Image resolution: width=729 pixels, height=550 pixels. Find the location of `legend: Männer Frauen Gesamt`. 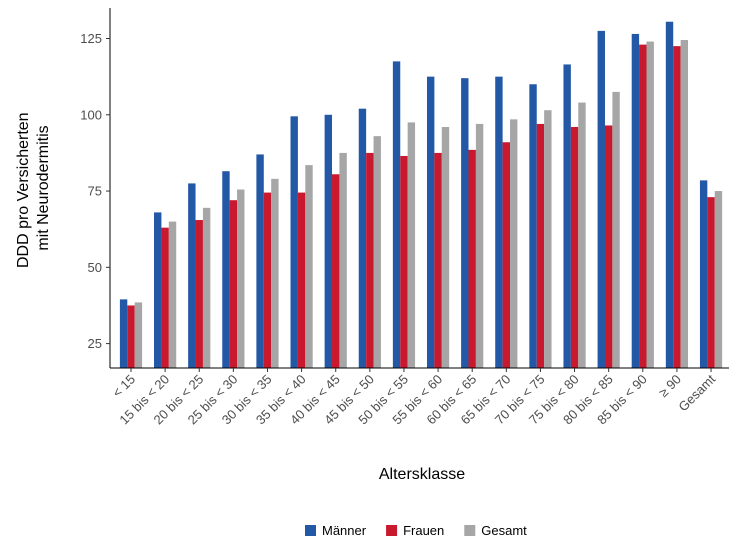

legend: Männer Frauen Gesamt is located at coordinates (416, 530).